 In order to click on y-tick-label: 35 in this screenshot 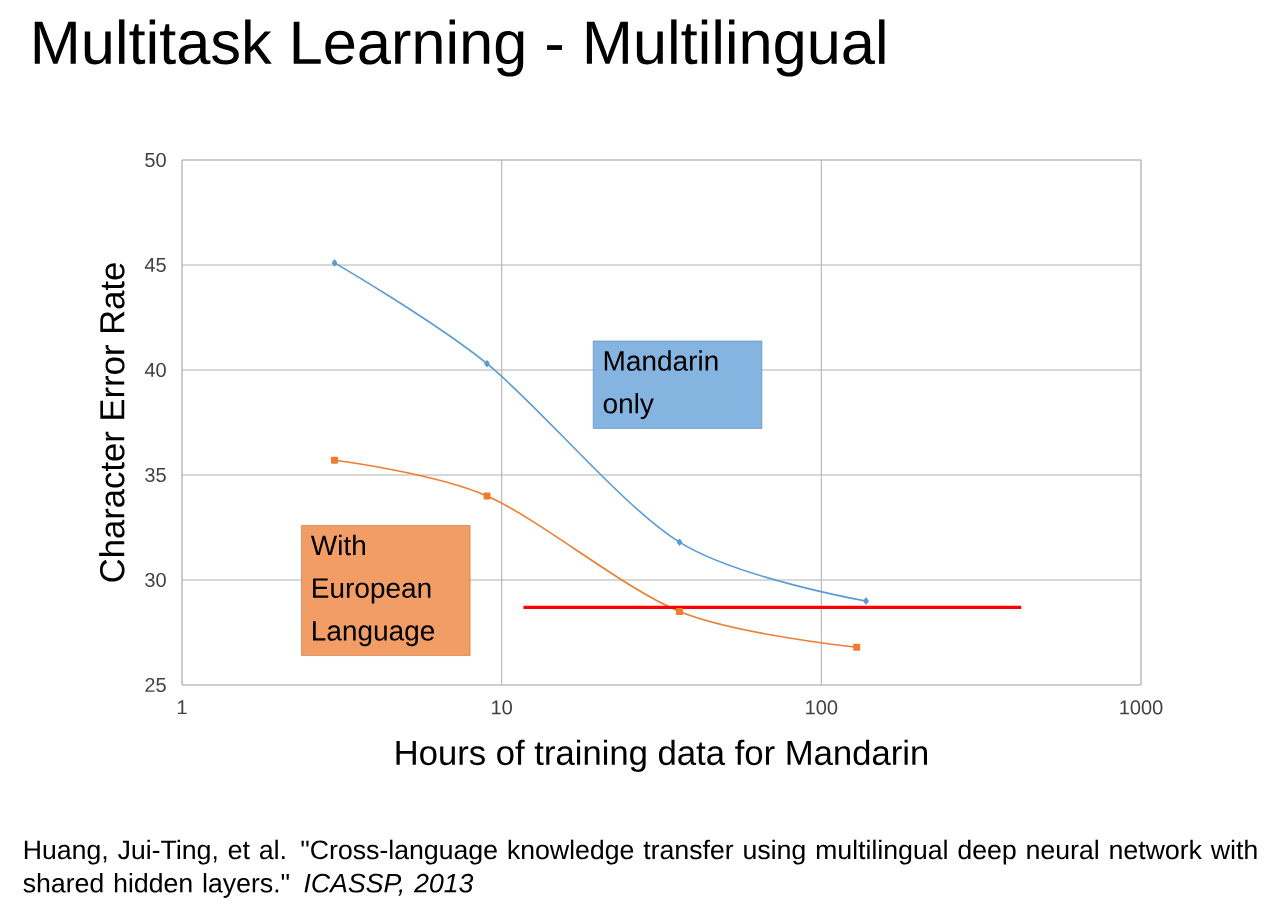, I will do `click(155, 475)`.